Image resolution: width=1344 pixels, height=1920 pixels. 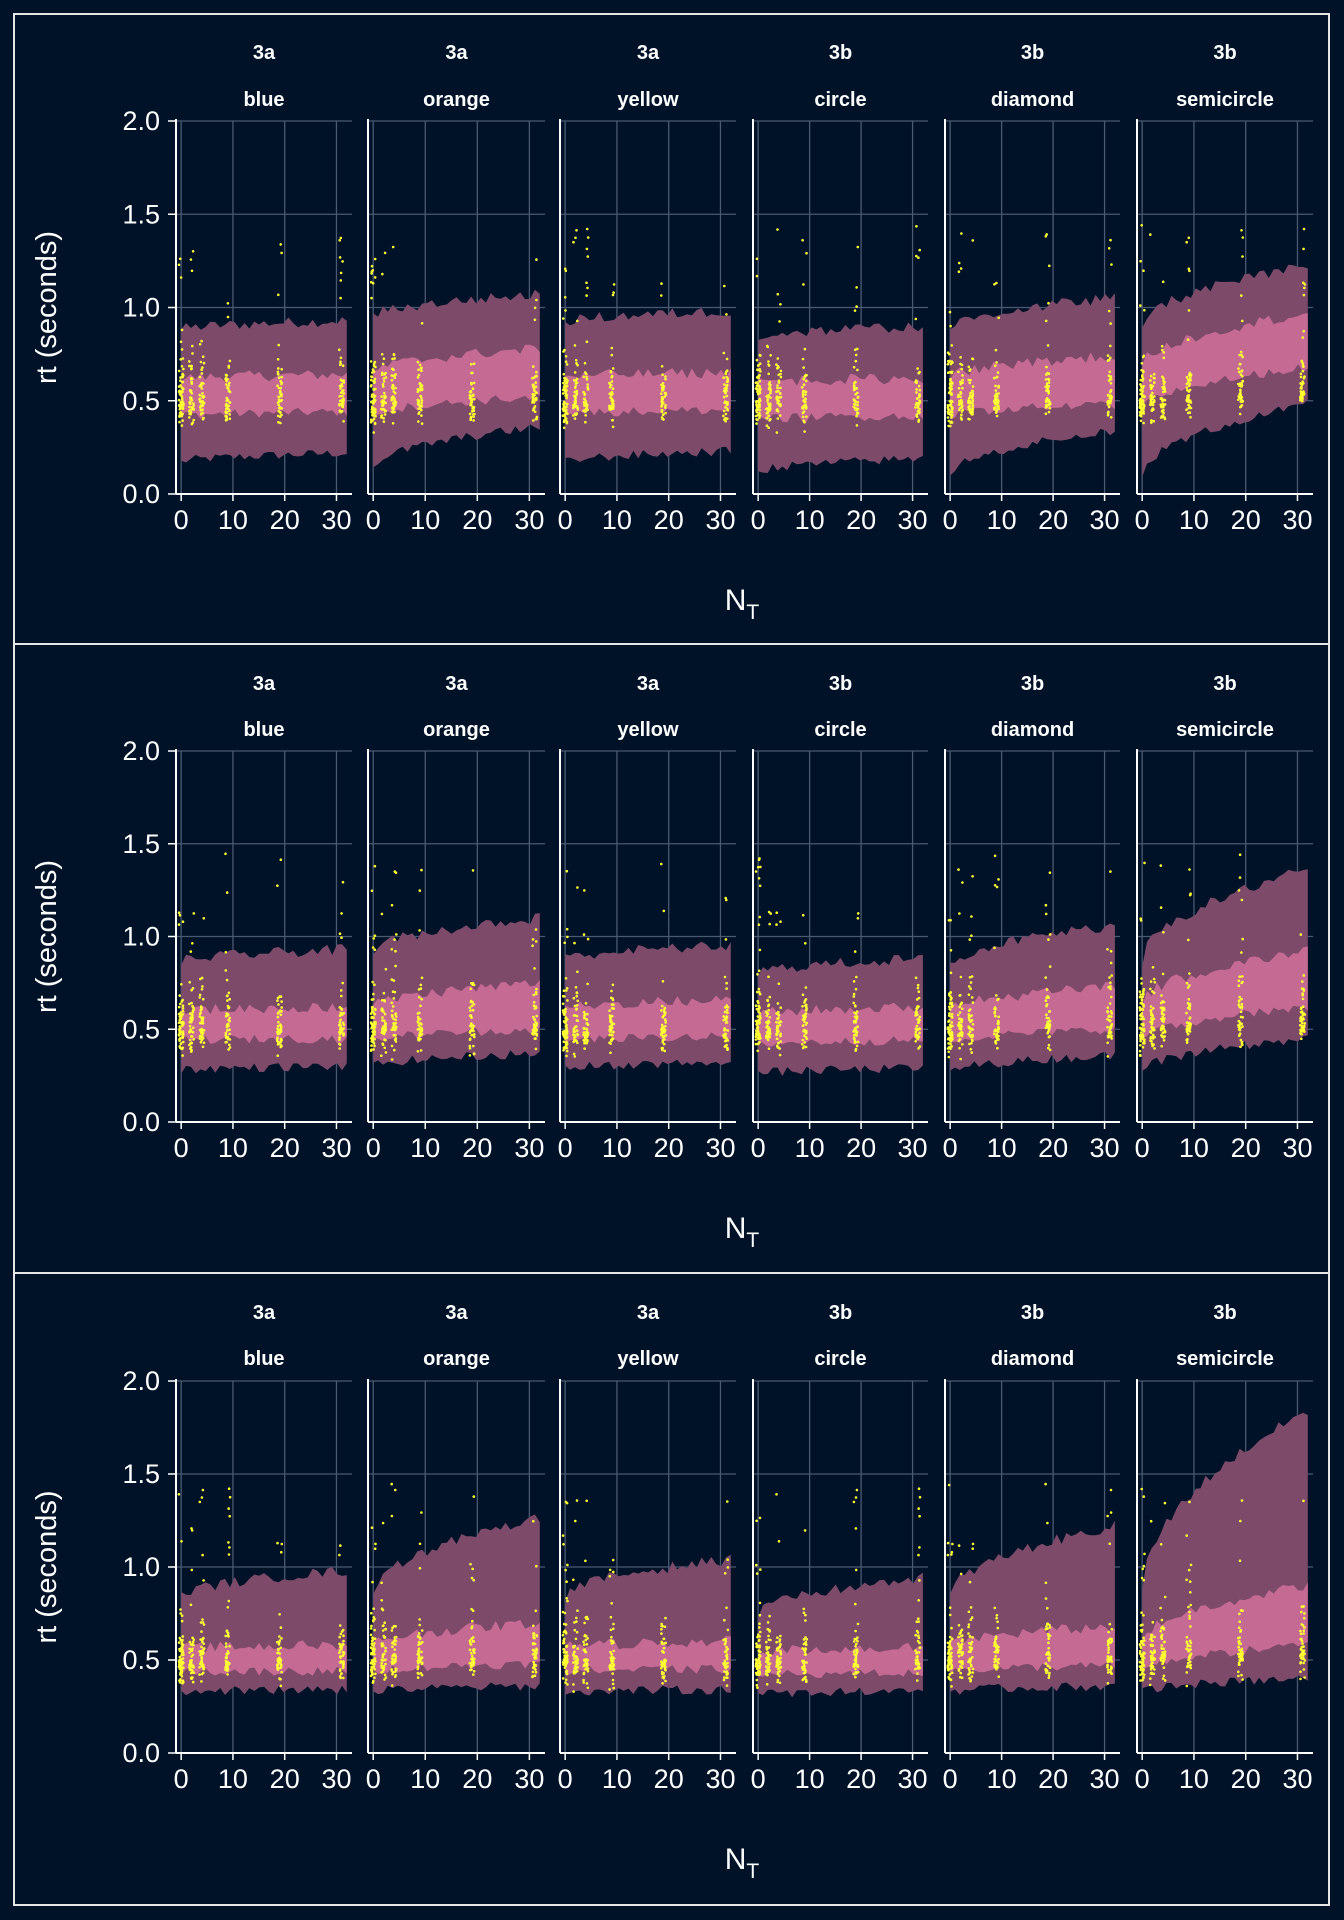 I want to click on y-tick-label: 0.5, so click(x=141, y=1029).